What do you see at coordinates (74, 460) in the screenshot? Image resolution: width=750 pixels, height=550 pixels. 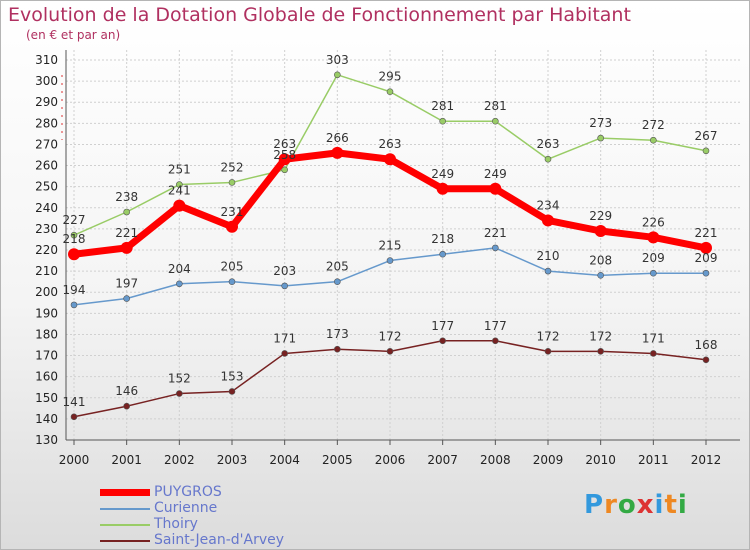 I see `x-tick-label: 2000` at bounding box center [74, 460].